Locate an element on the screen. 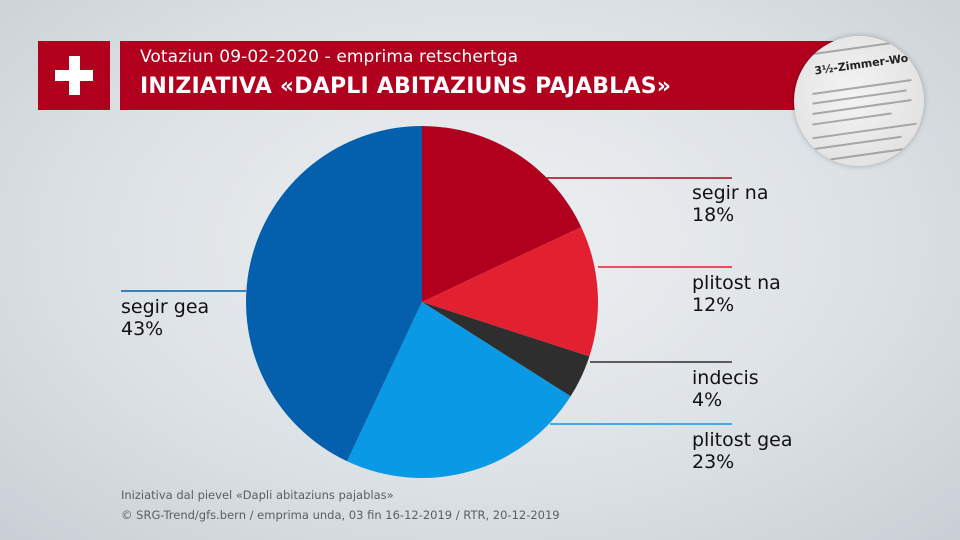 The width and height of the screenshot is (960, 540). slice-label-segir-gea: segir gea 43% is located at coordinates (165, 318).